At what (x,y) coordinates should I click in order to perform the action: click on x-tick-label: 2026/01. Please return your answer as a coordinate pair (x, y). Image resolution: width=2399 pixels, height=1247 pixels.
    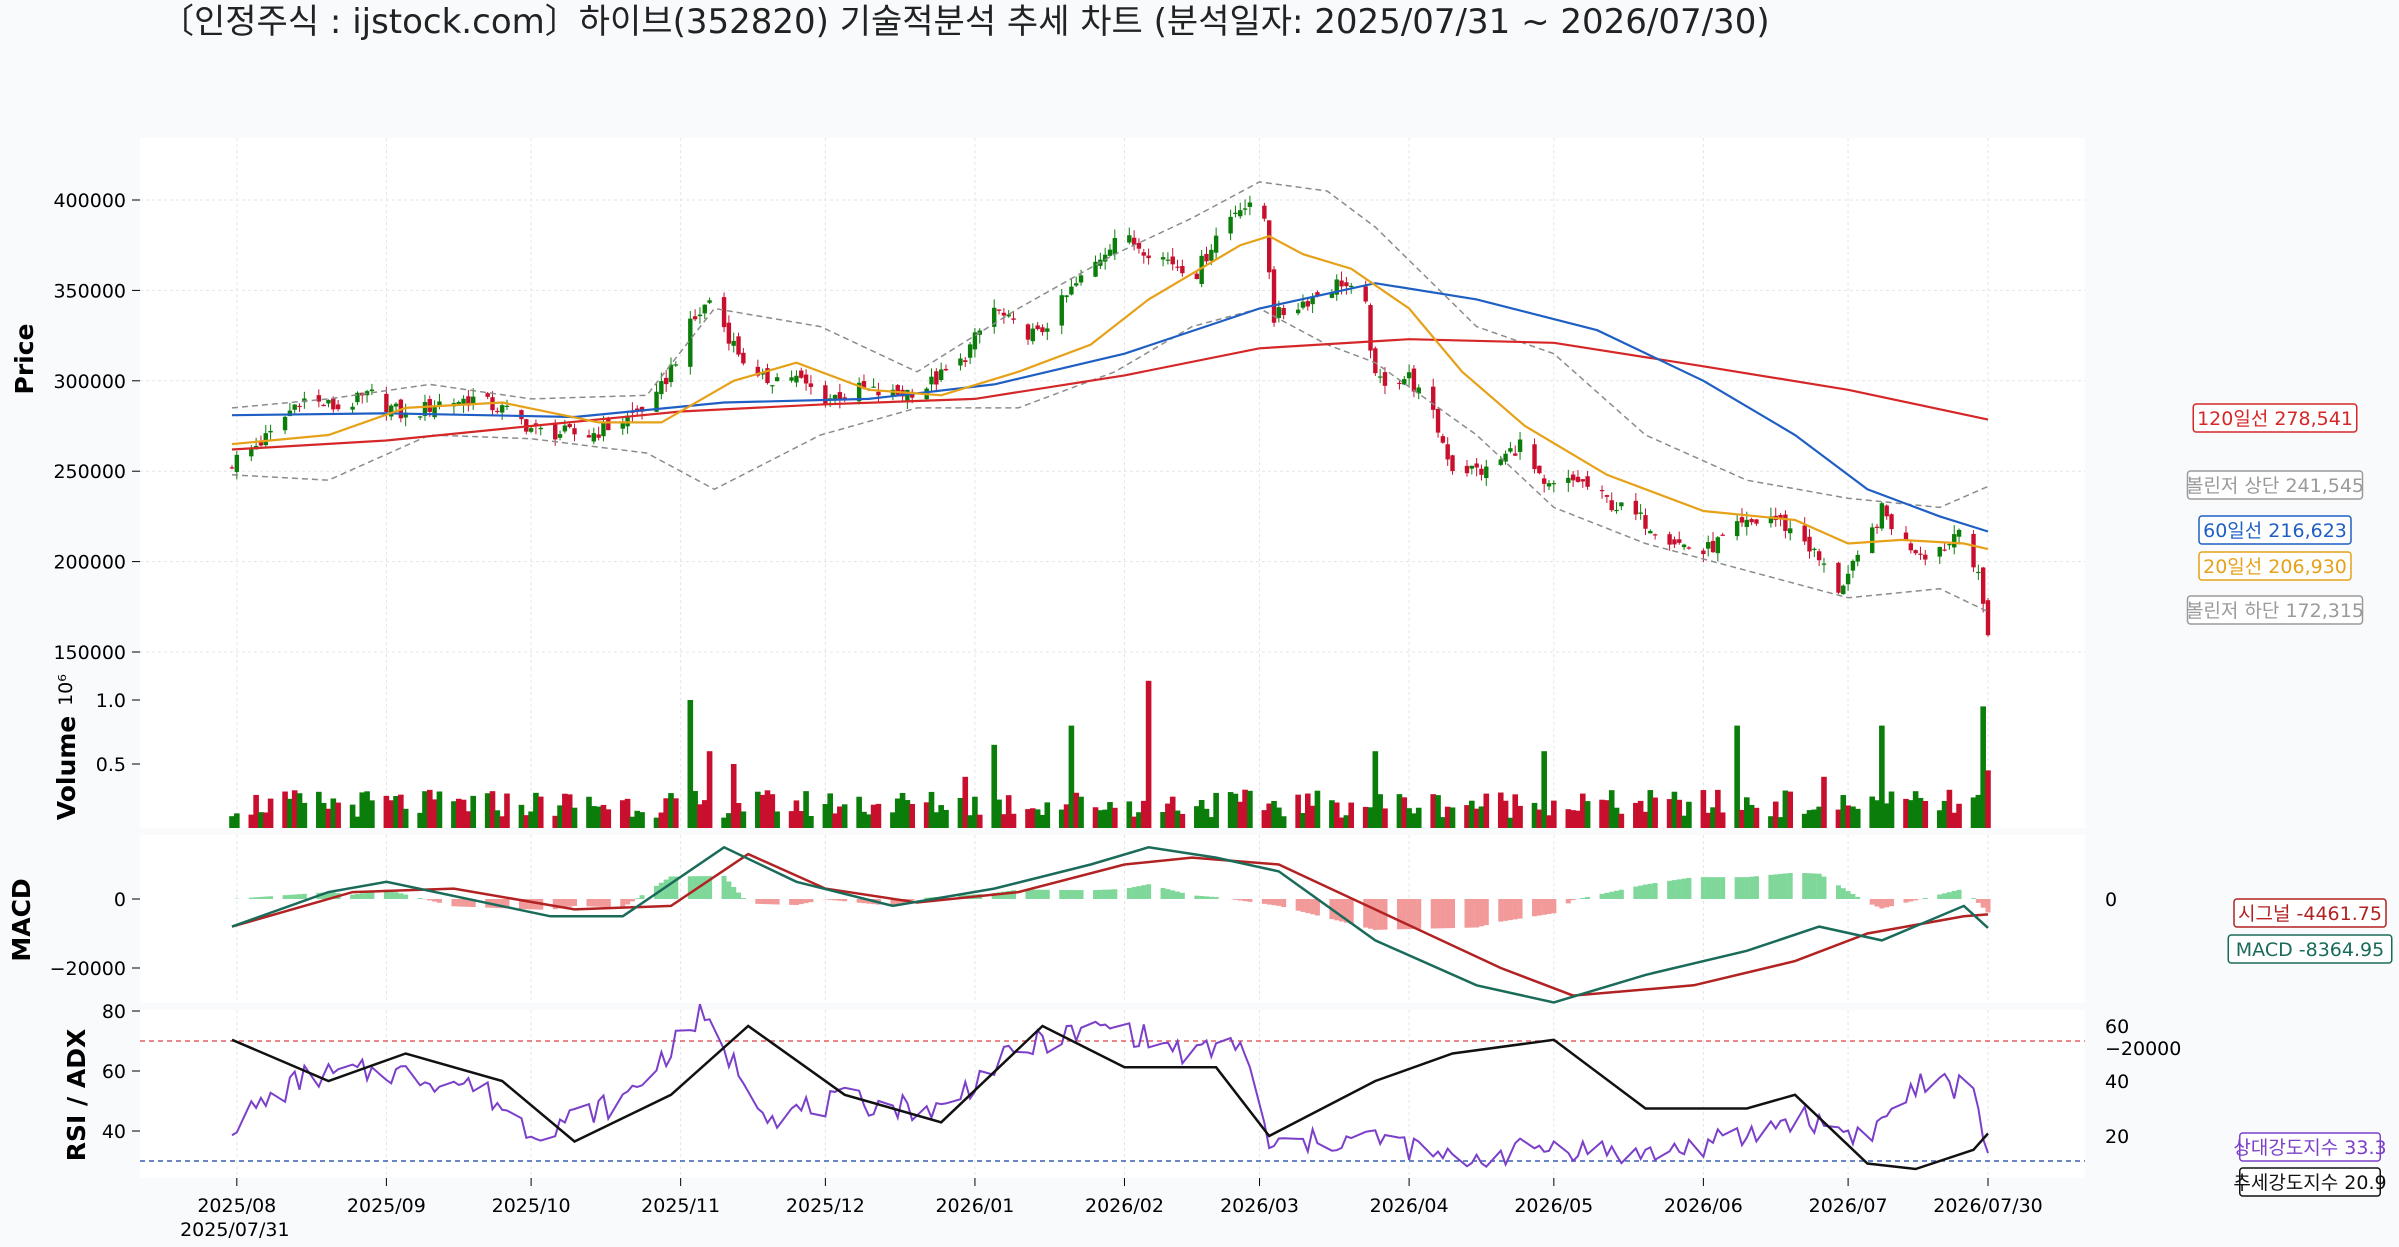
    Looking at the image, I should click on (974, 1206).